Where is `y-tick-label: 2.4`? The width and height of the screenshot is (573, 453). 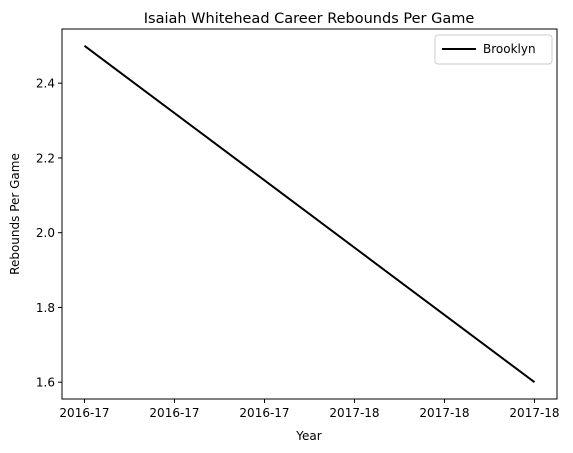 y-tick-label: 2.4 is located at coordinates (45, 84).